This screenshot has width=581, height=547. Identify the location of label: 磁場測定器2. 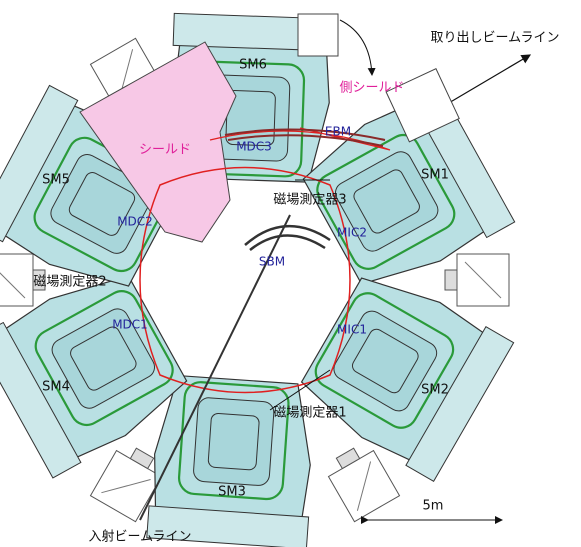
(69, 282).